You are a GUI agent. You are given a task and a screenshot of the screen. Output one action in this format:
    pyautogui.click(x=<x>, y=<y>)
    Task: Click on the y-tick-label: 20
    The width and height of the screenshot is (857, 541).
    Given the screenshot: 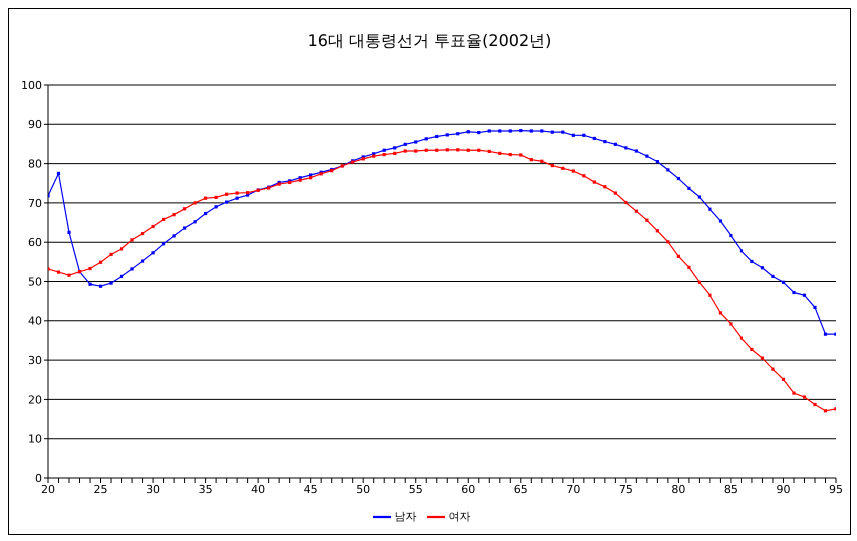 What is the action you would take?
    pyautogui.click(x=35, y=399)
    